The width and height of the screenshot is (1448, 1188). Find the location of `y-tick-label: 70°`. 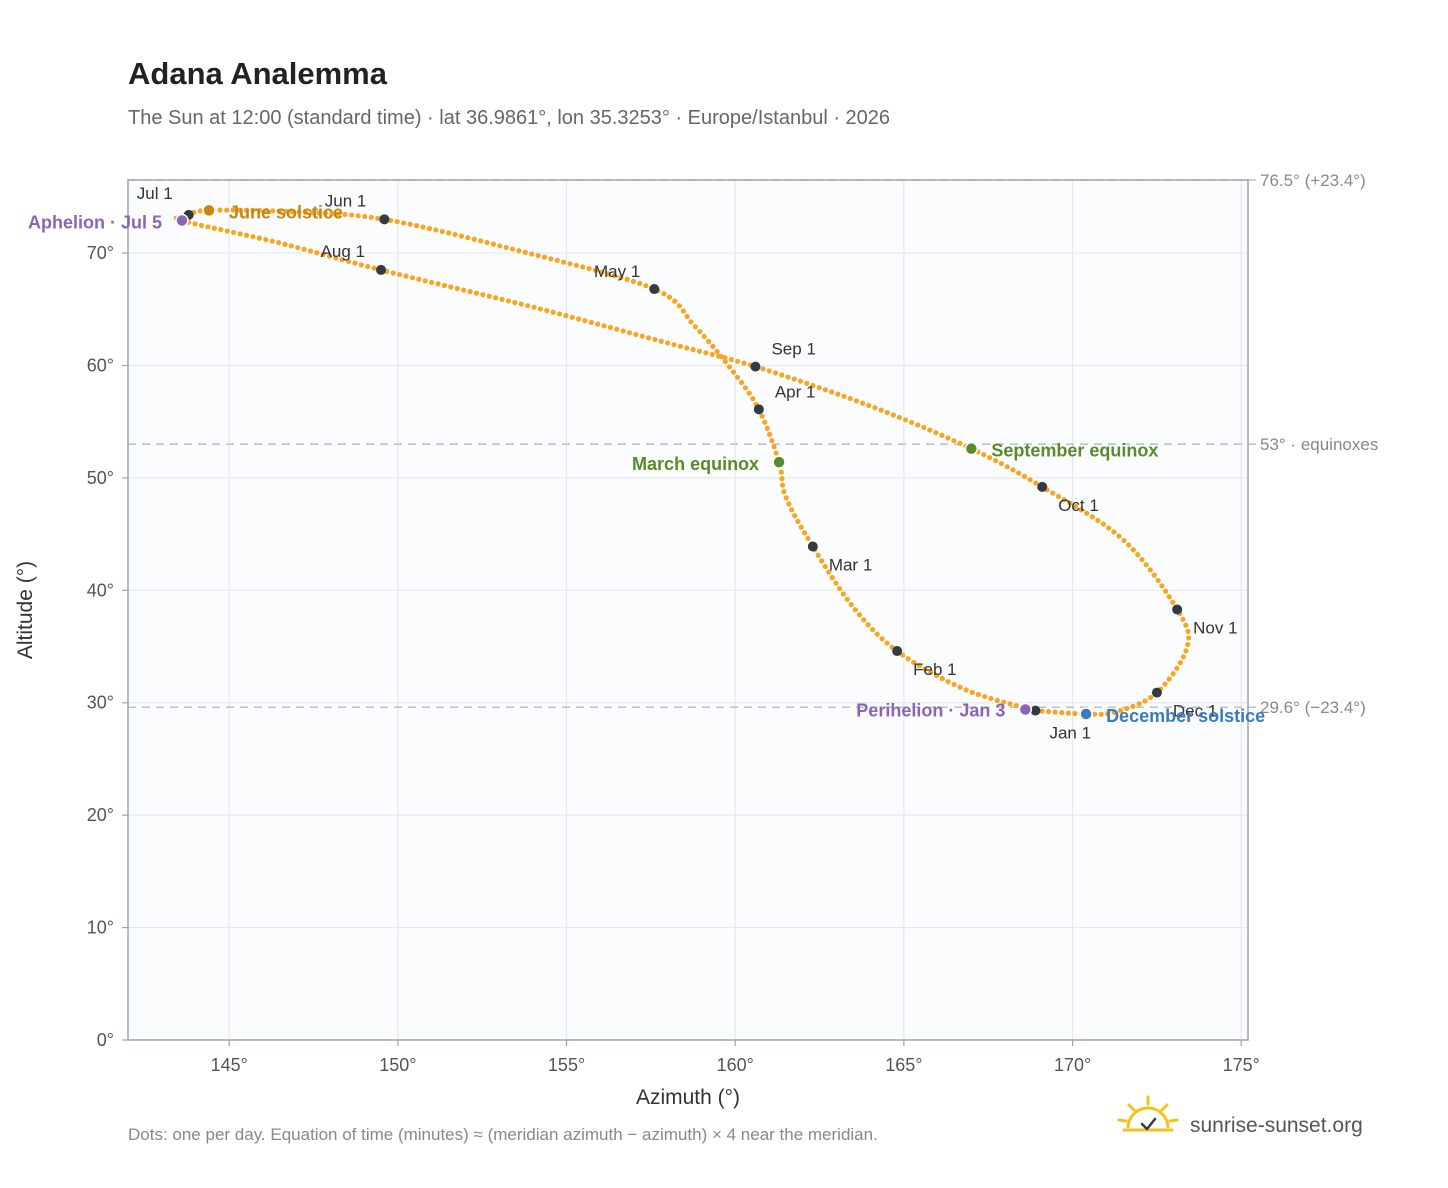

y-tick-label: 70° is located at coordinates (100, 253).